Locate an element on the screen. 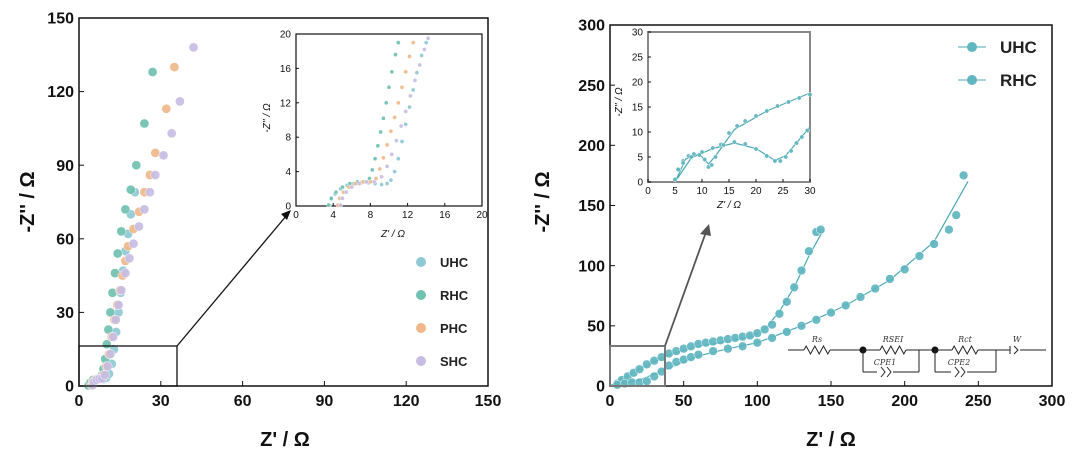  left-inset-axis-ticks: 0 4 8 12 16 20 0 4 8 12 16 20 is located at coordinates (384, 126).